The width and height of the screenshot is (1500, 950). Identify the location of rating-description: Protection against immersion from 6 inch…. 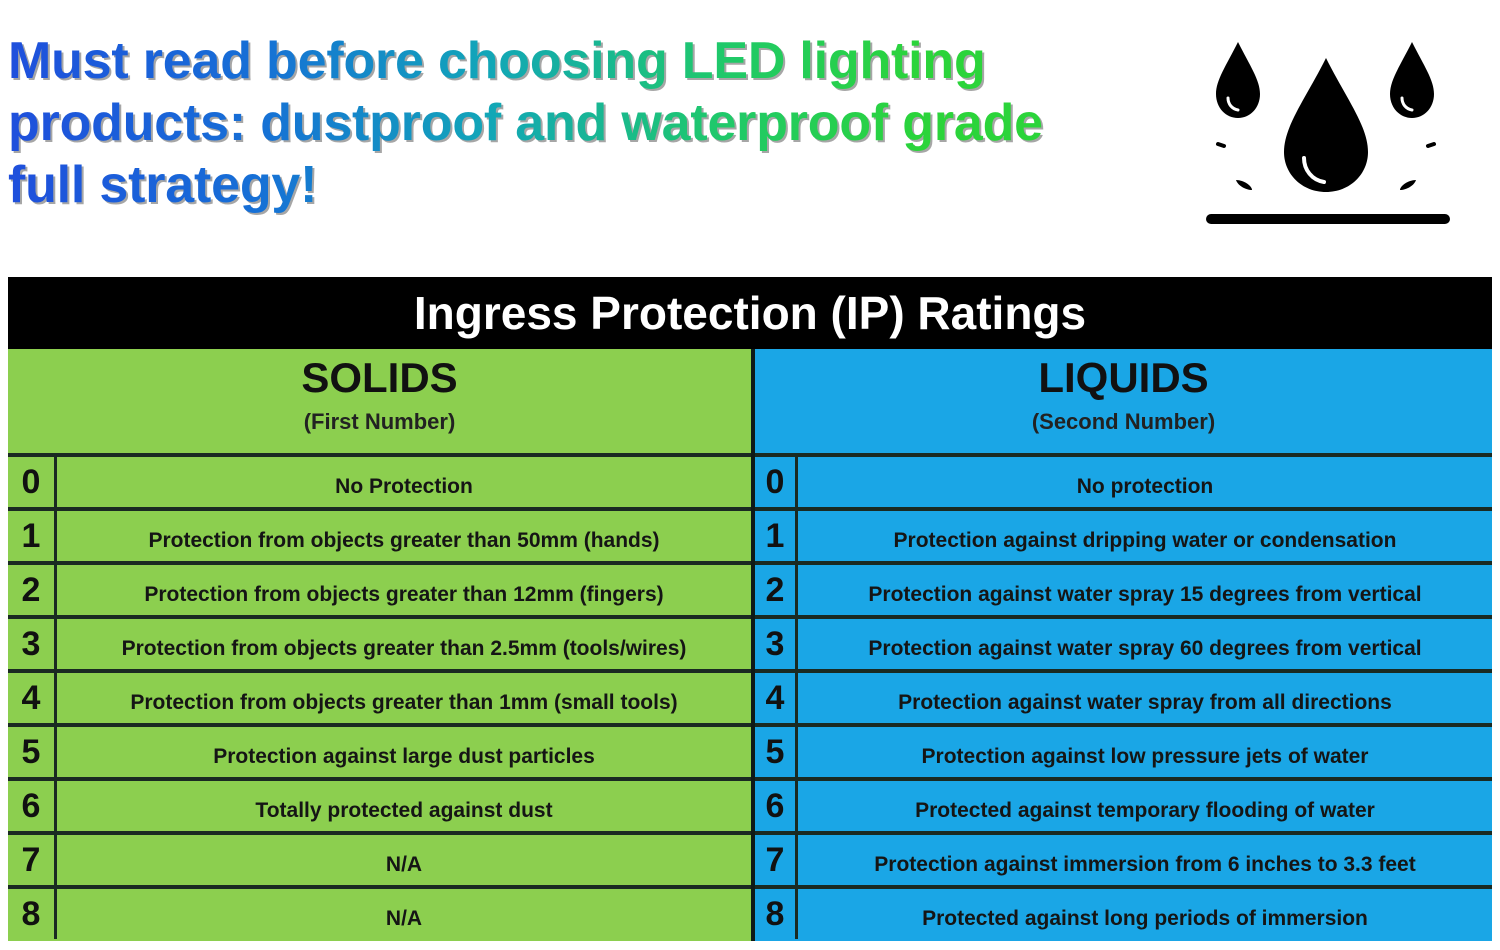
(1145, 864).